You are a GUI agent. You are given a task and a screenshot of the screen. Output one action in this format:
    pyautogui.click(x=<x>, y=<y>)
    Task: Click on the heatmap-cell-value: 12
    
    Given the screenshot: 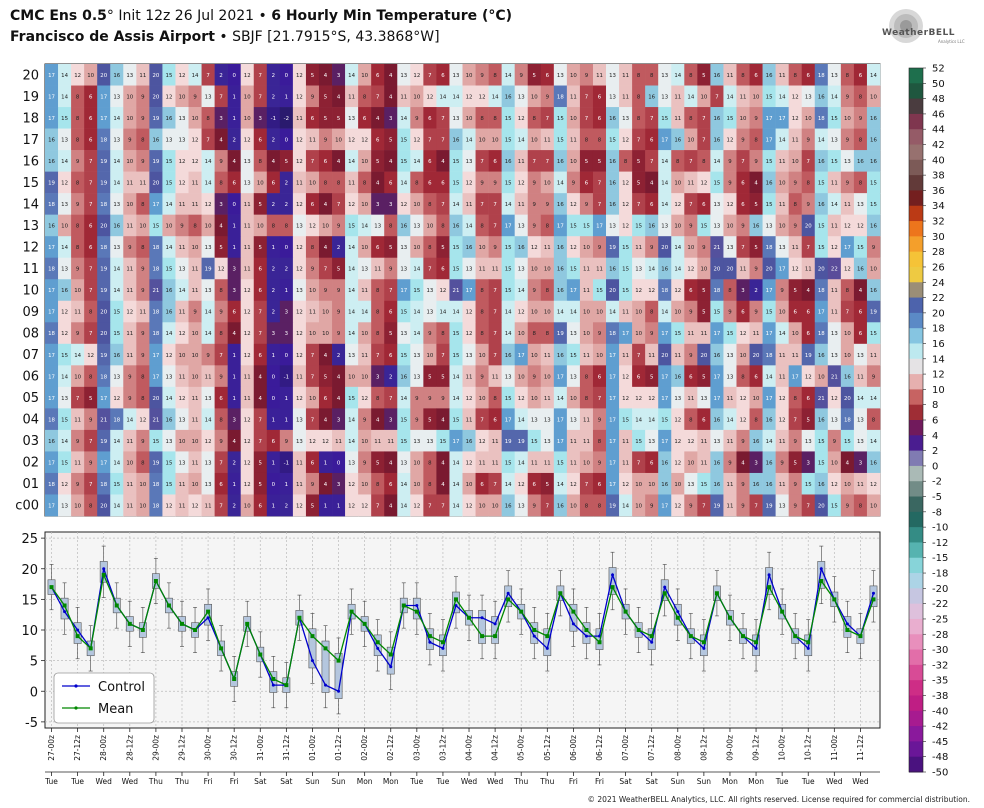 What is the action you would take?
    pyautogui.click(x=416, y=76)
    